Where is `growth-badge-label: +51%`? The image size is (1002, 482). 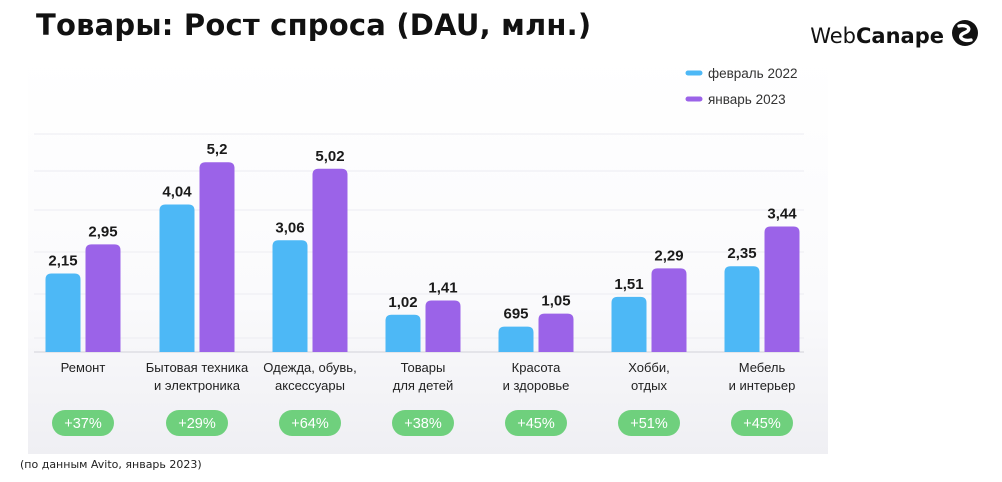
growth-badge-label: +51% is located at coordinates (649, 424).